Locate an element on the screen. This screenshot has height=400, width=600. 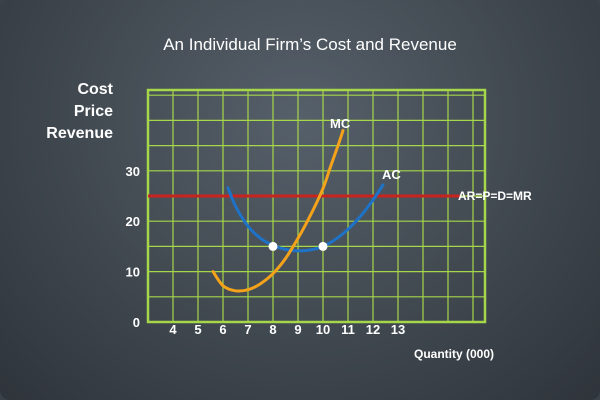
series-labels: MC AC AR=P=D=MR is located at coordinates (431, 159).